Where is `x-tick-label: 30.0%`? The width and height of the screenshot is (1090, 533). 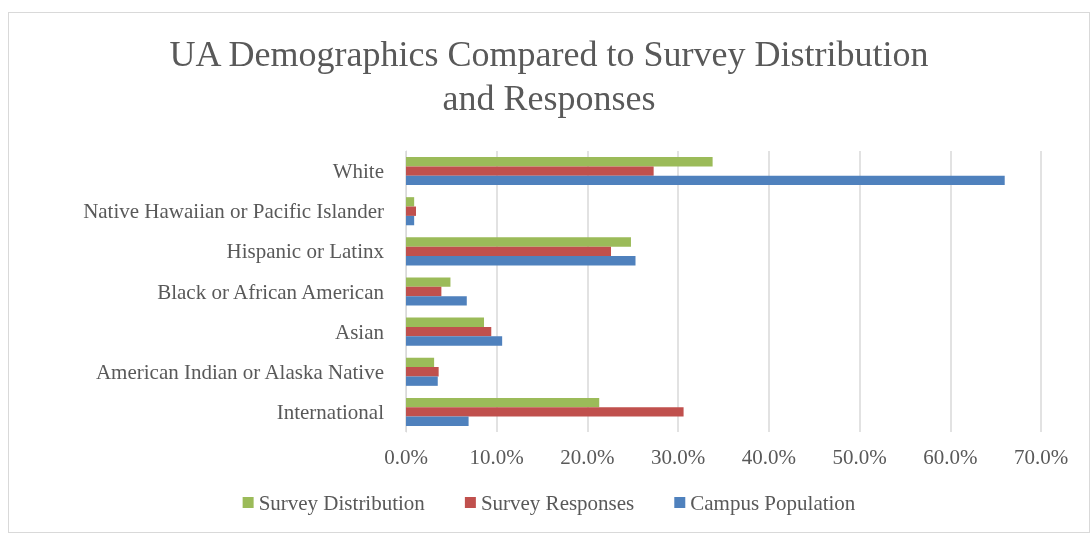 x-tick-label: 30.0% is located at coordinates (678, 456).